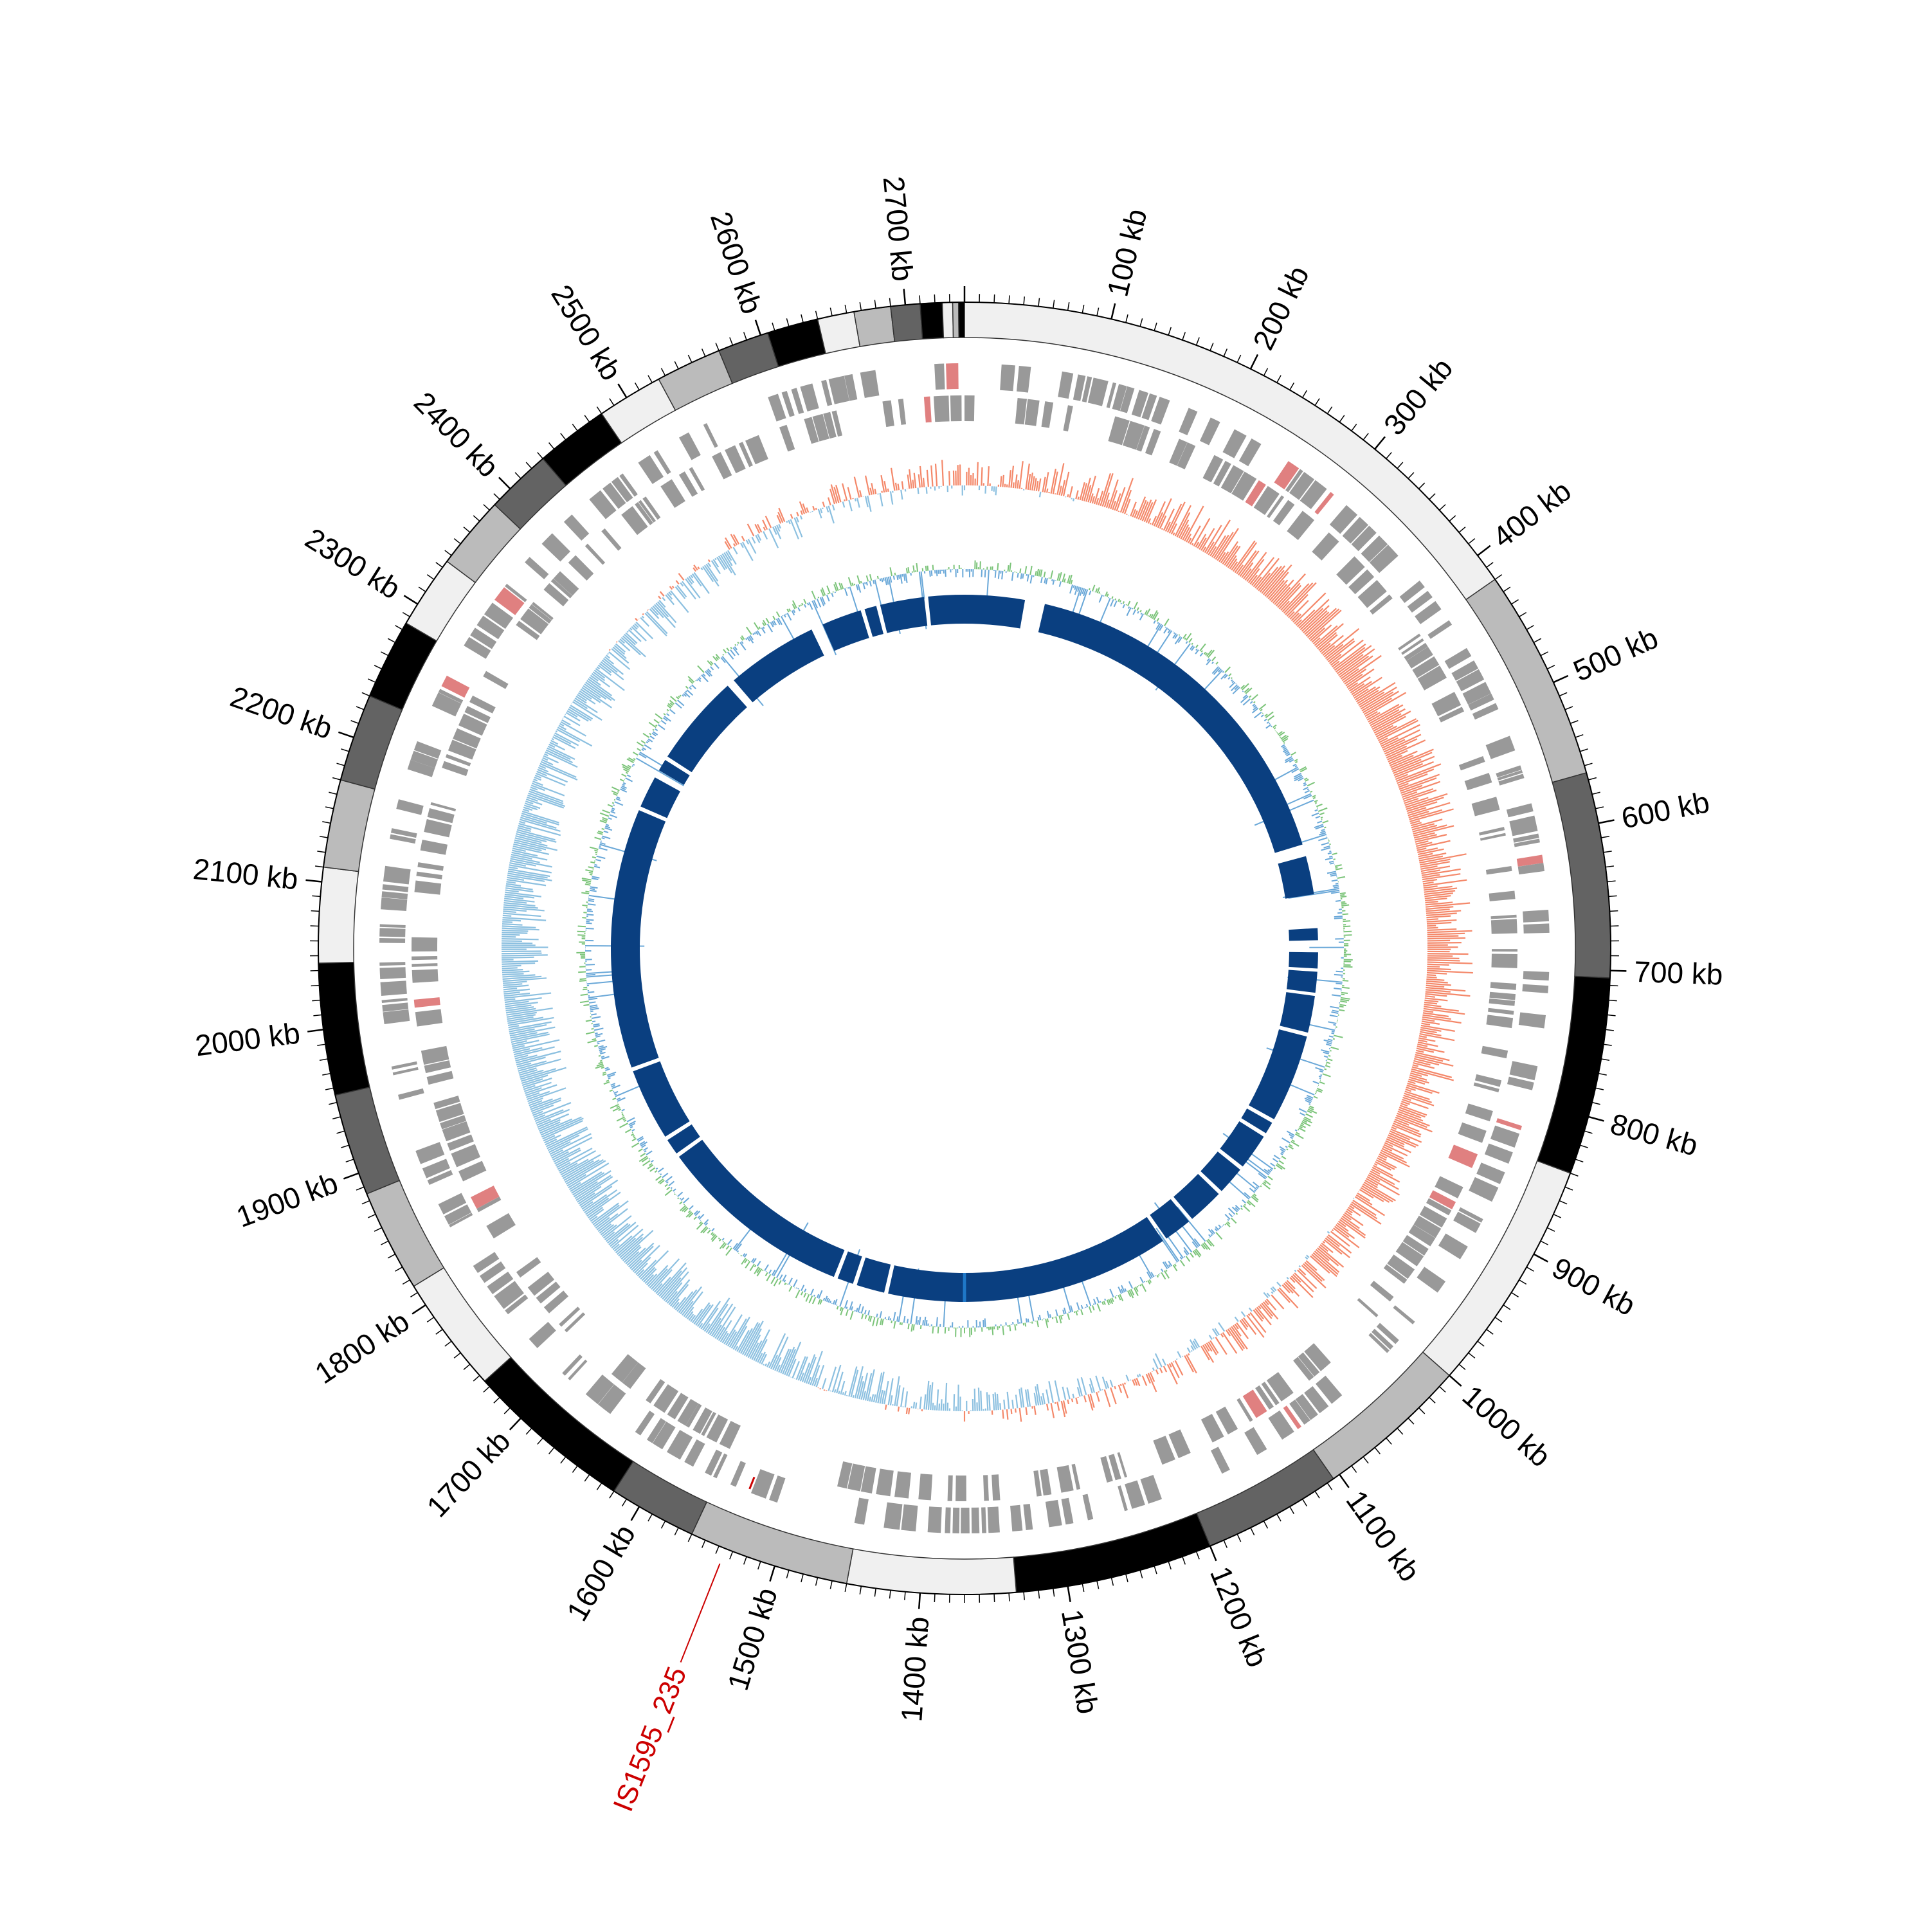 Image resolution: width=1929 pixels, height=1932 pixels. I want to click on tick-label: 2500 kb, so click(586, 332).